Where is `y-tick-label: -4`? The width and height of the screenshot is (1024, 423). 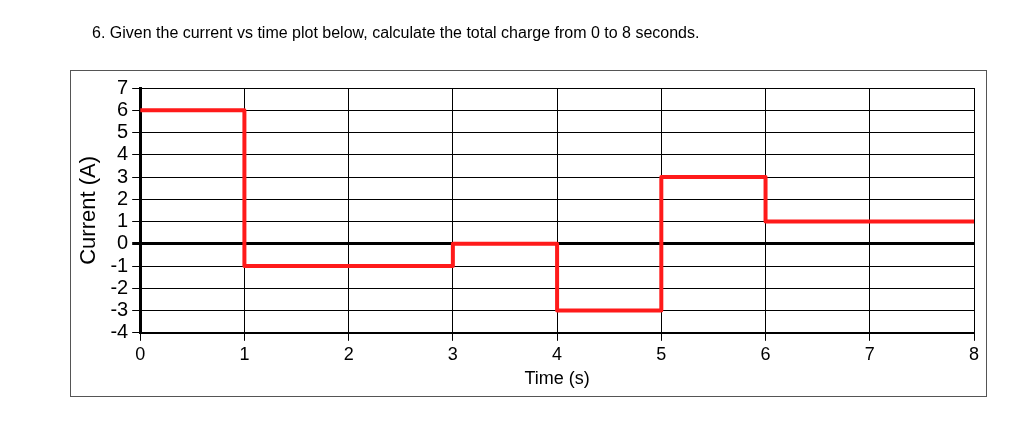 y-tick-label: -4 is located at coordinates (119, 331).